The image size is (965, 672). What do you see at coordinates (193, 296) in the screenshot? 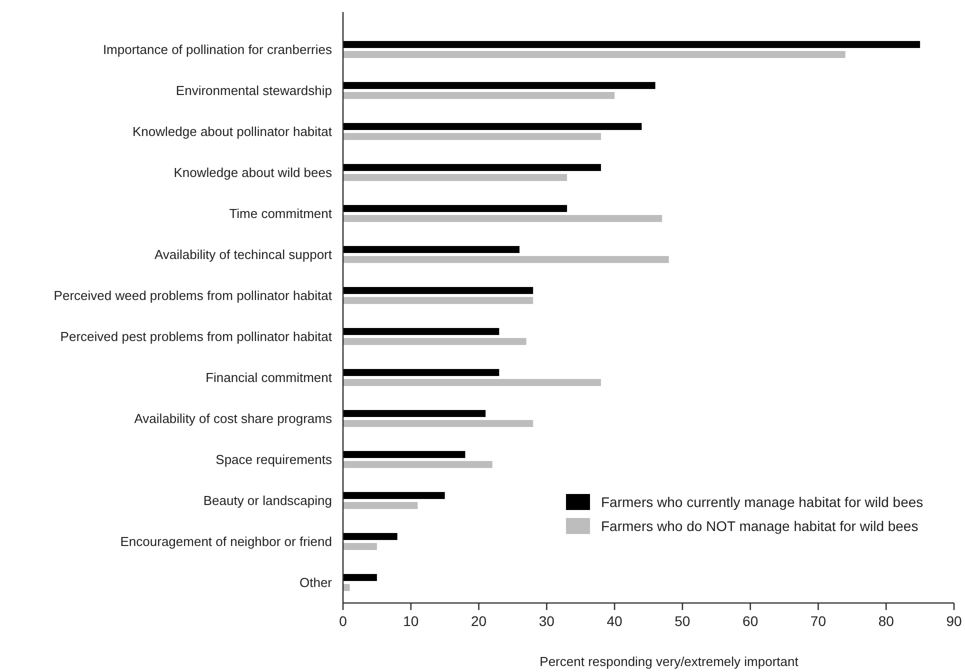
I see `y-tick-label: Perceived weed problems from pollinator habitat` at bounding box center [193, 296].